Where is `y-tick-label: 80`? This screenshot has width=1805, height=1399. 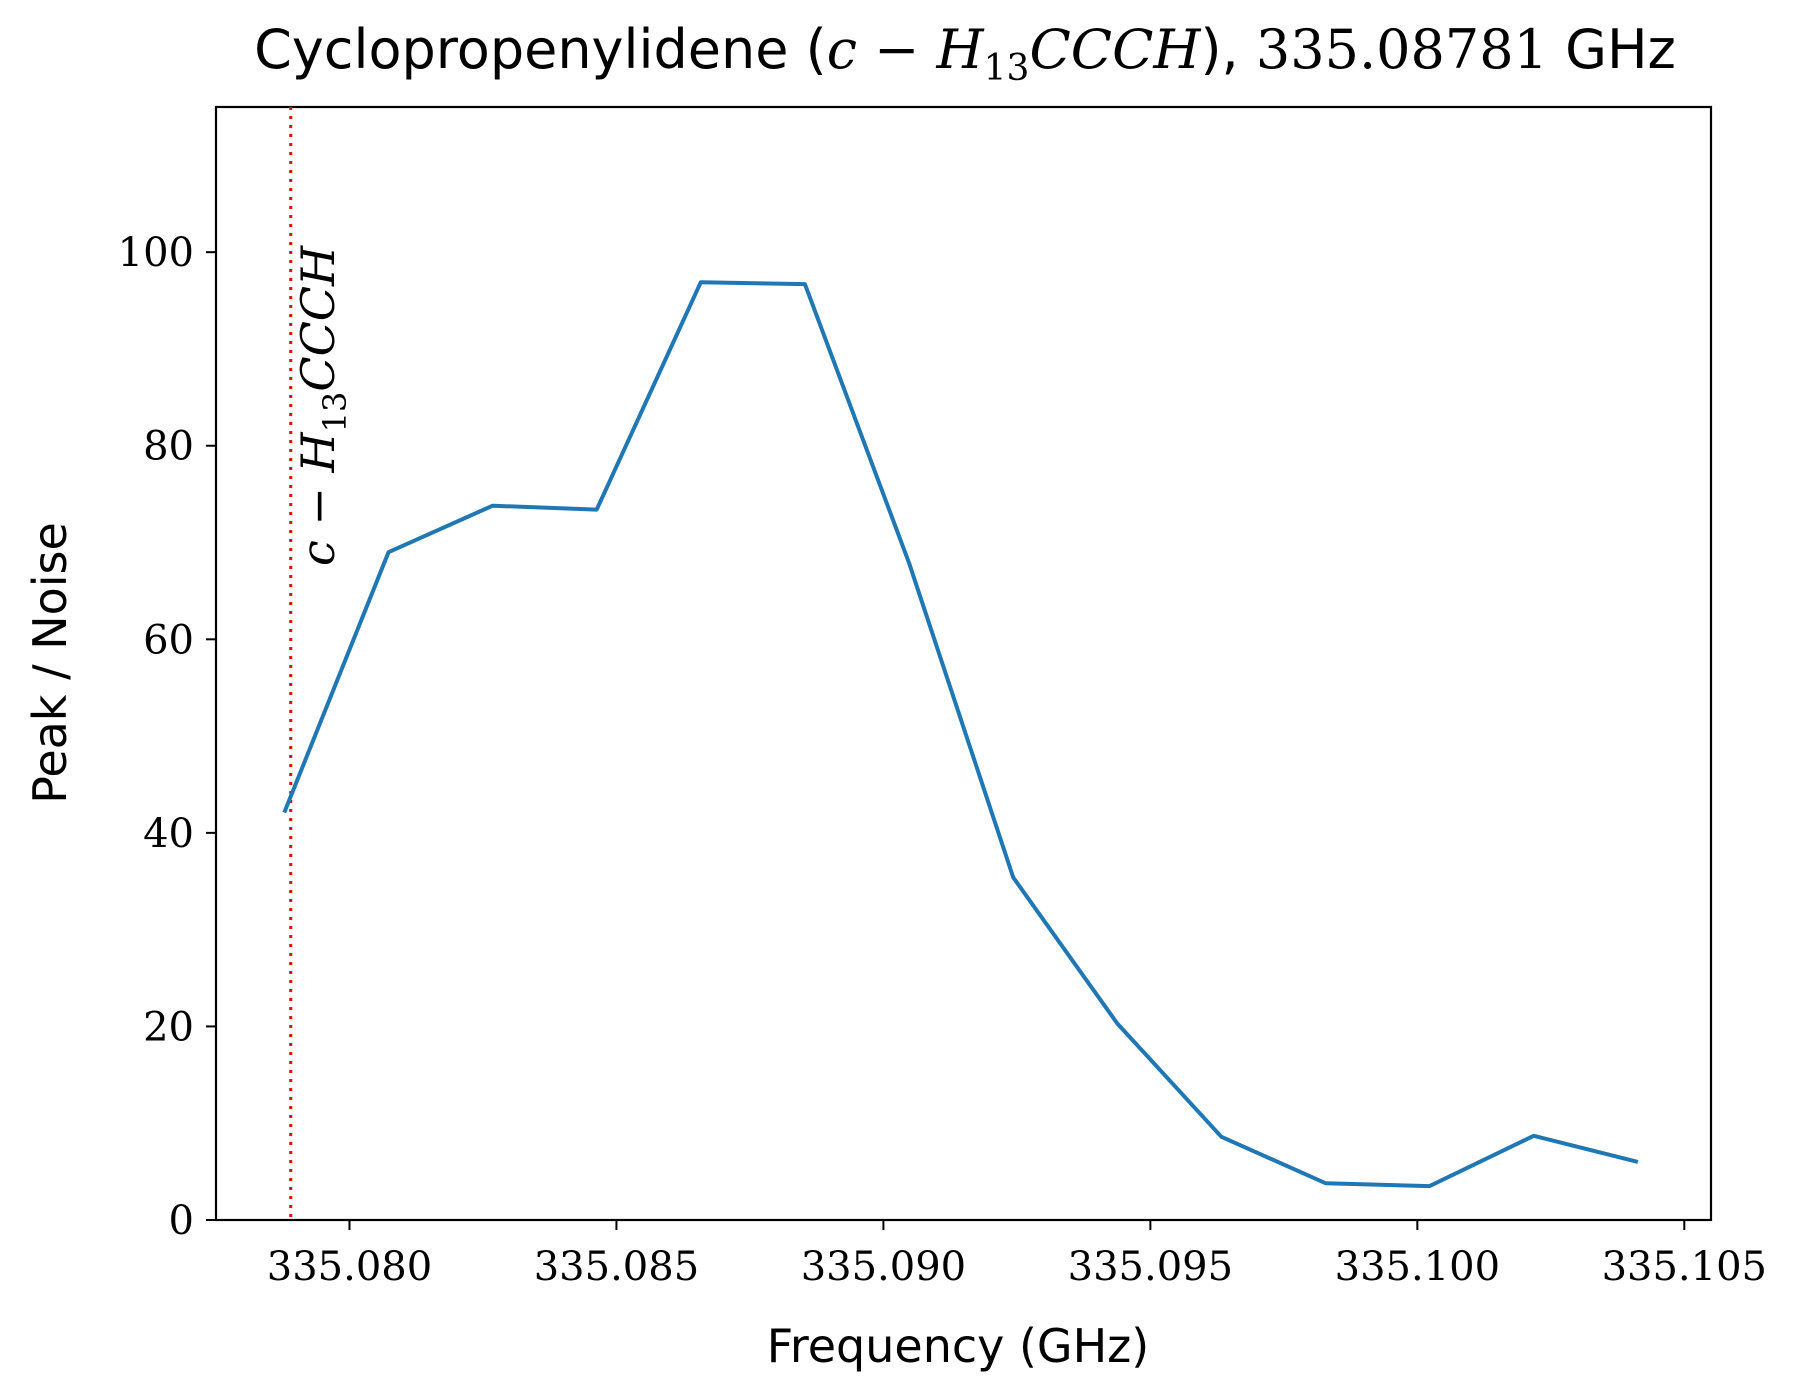
y-tick-label: 80 is located at coordinates (168, 447).